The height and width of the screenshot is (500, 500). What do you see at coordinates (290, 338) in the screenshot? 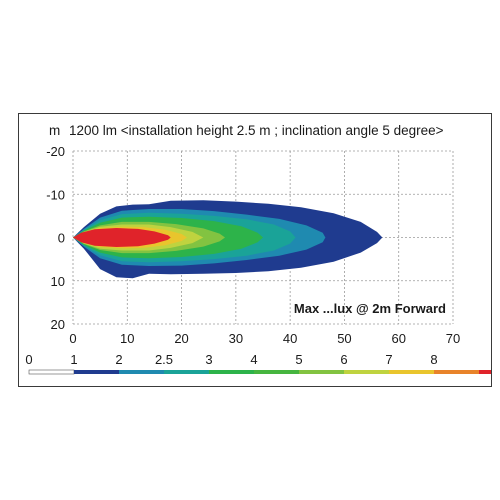
I see `x-tick-label: 40` at bounding box center [290, 338].